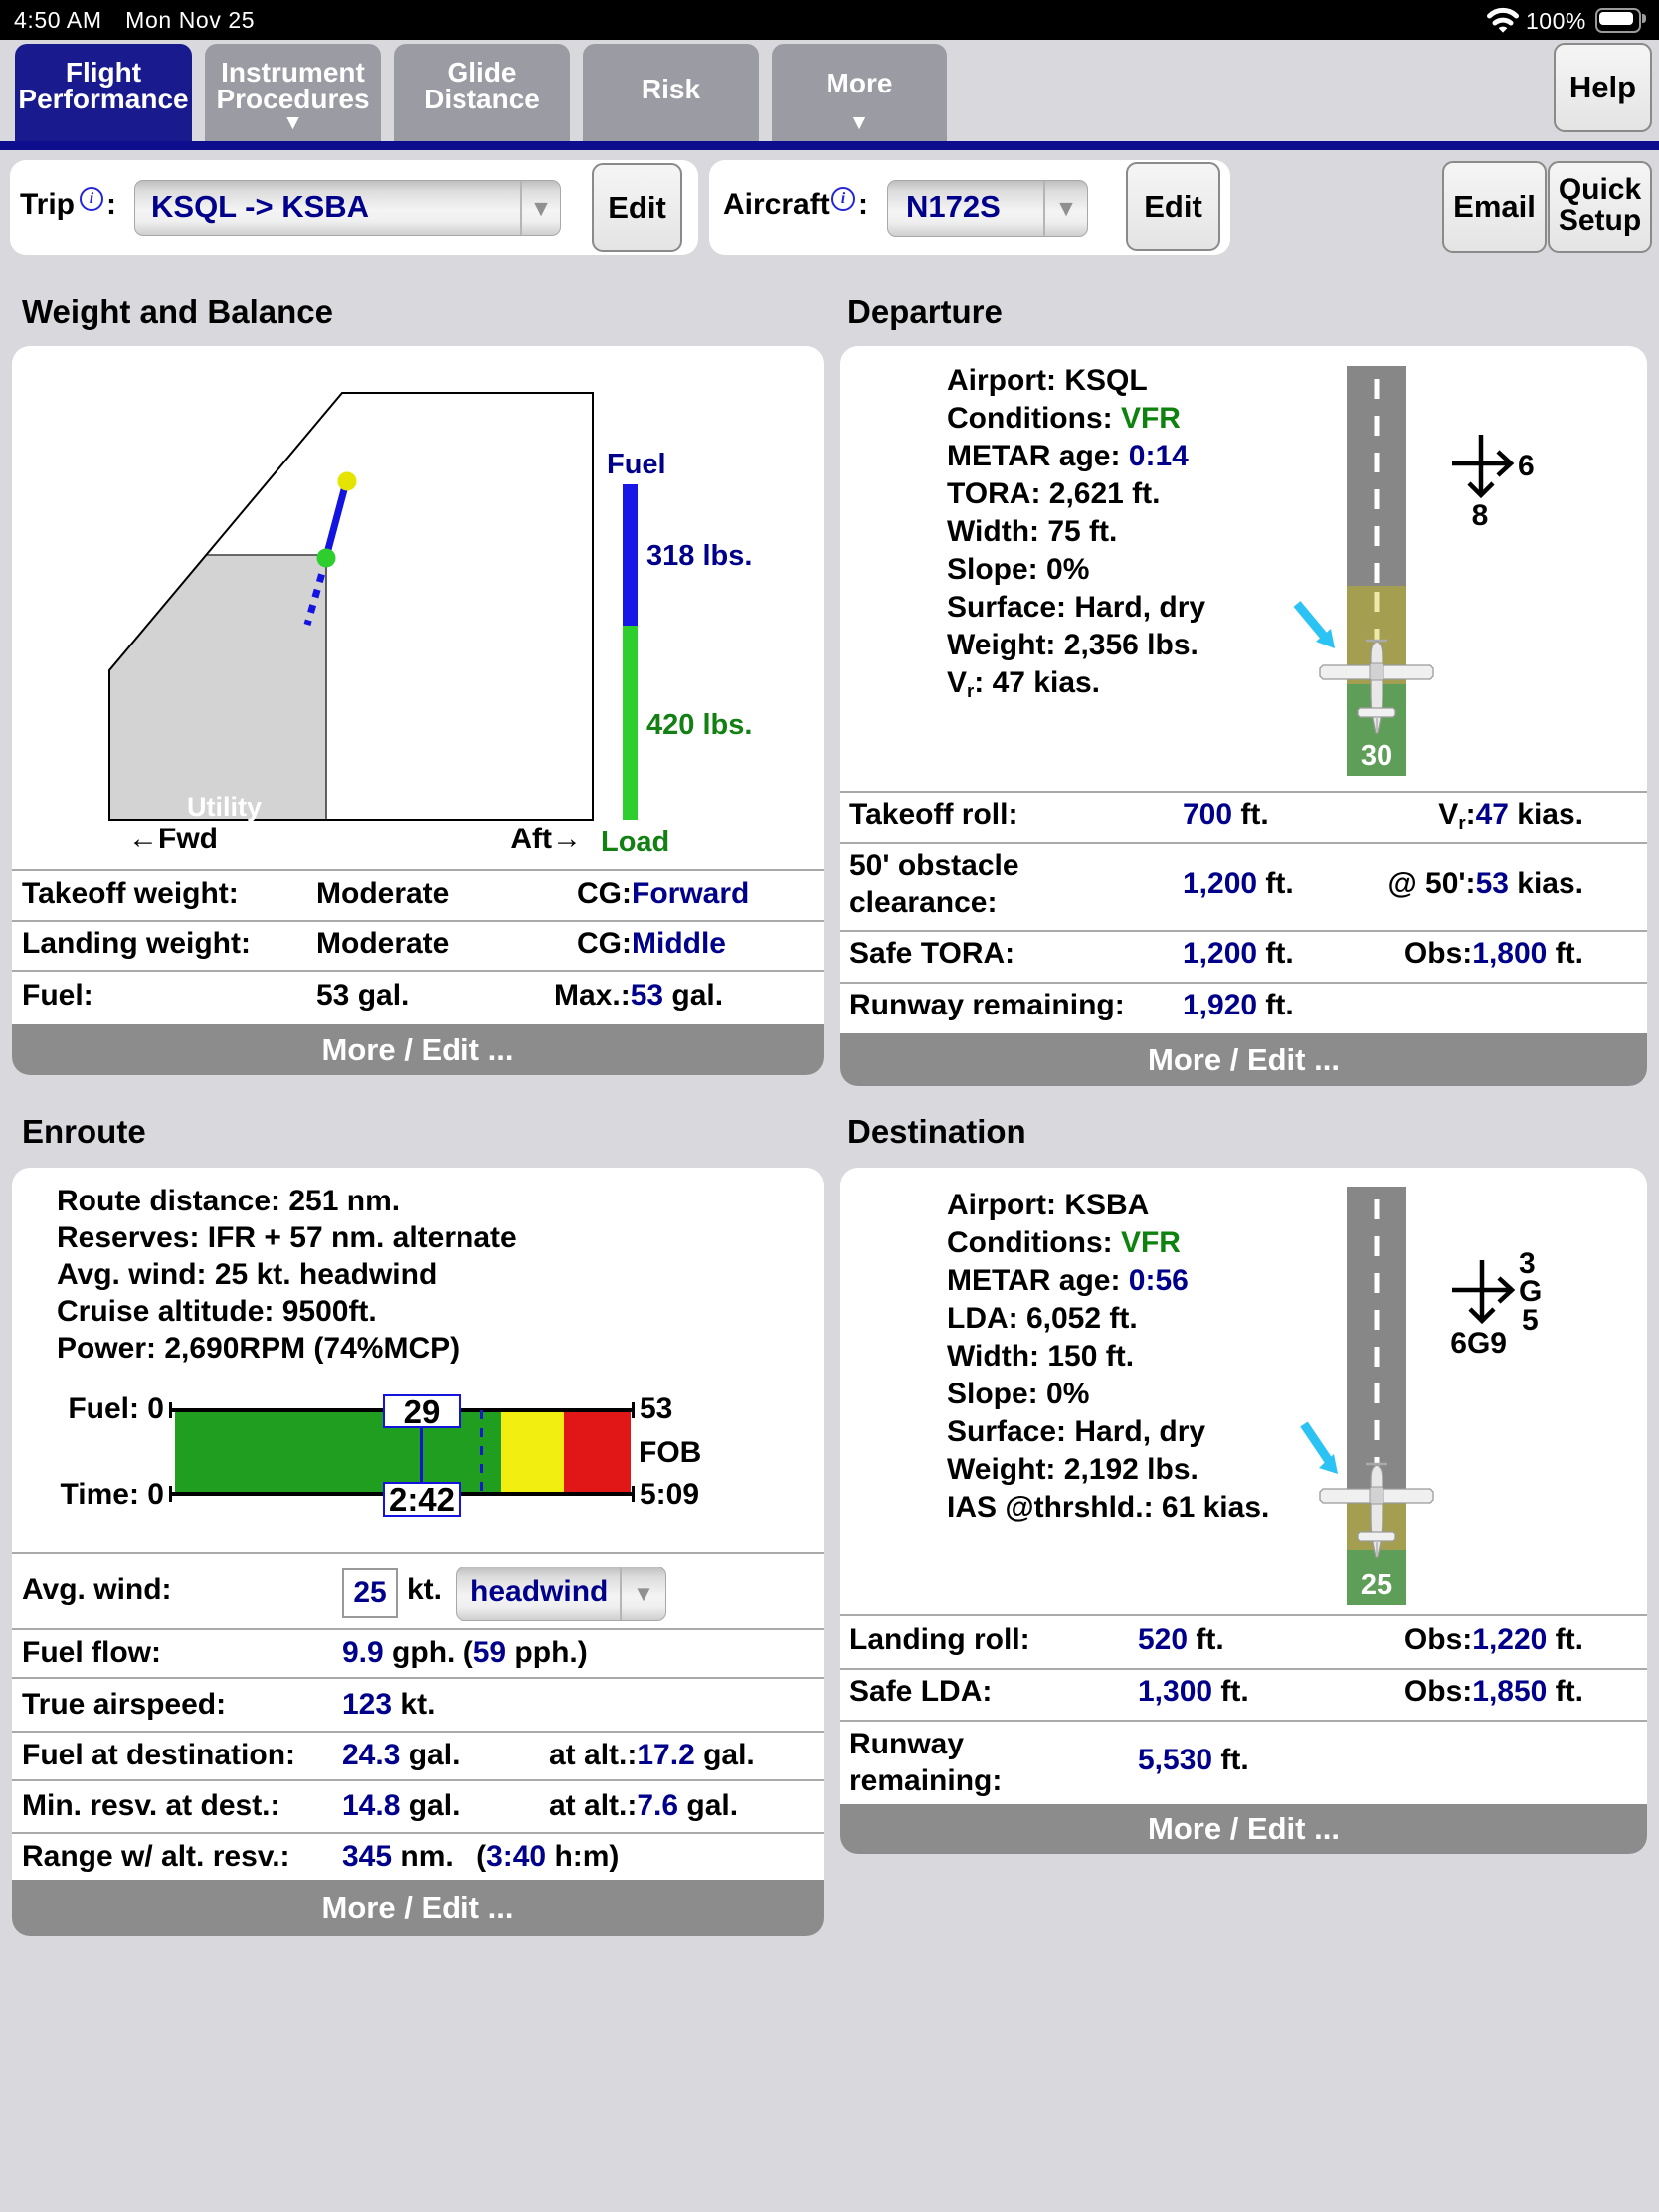 The width and height of the screenshot is (1659, 2212). I want to click on svg-text: 318 lbs., so click(699, 556).